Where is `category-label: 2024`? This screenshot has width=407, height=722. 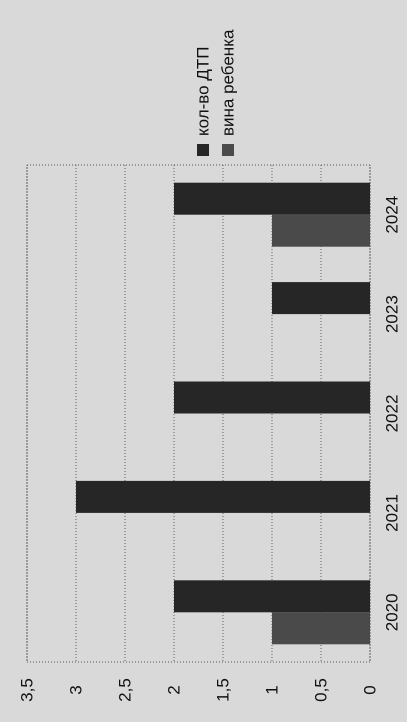 category-label: 2024 is located at coordinates (392, 215).